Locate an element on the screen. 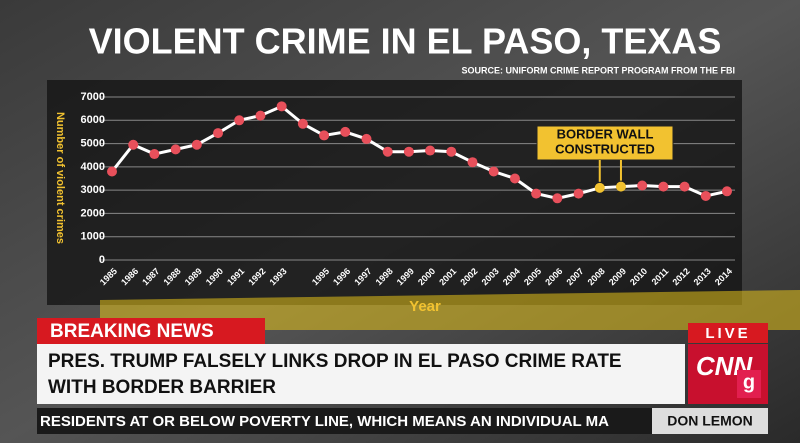  y-axis-label: Number of violent crimes is located at coordinates (60, 178).